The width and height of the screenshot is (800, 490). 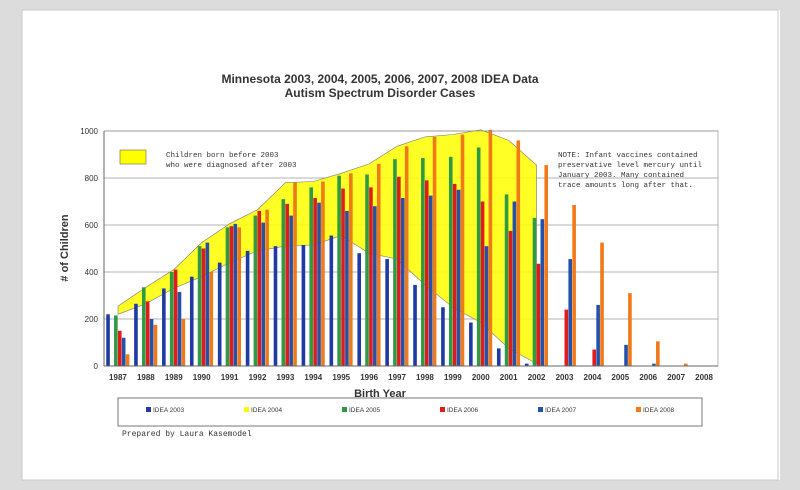 I want to click on legend-box, so click(x=410, y=412).